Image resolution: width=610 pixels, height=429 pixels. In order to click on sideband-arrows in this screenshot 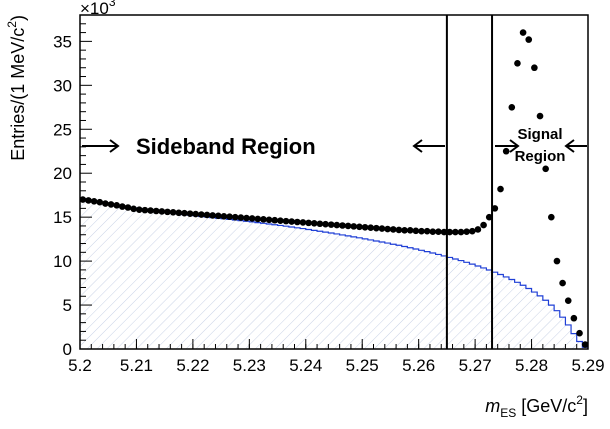, I will do `click(263, 146)`.